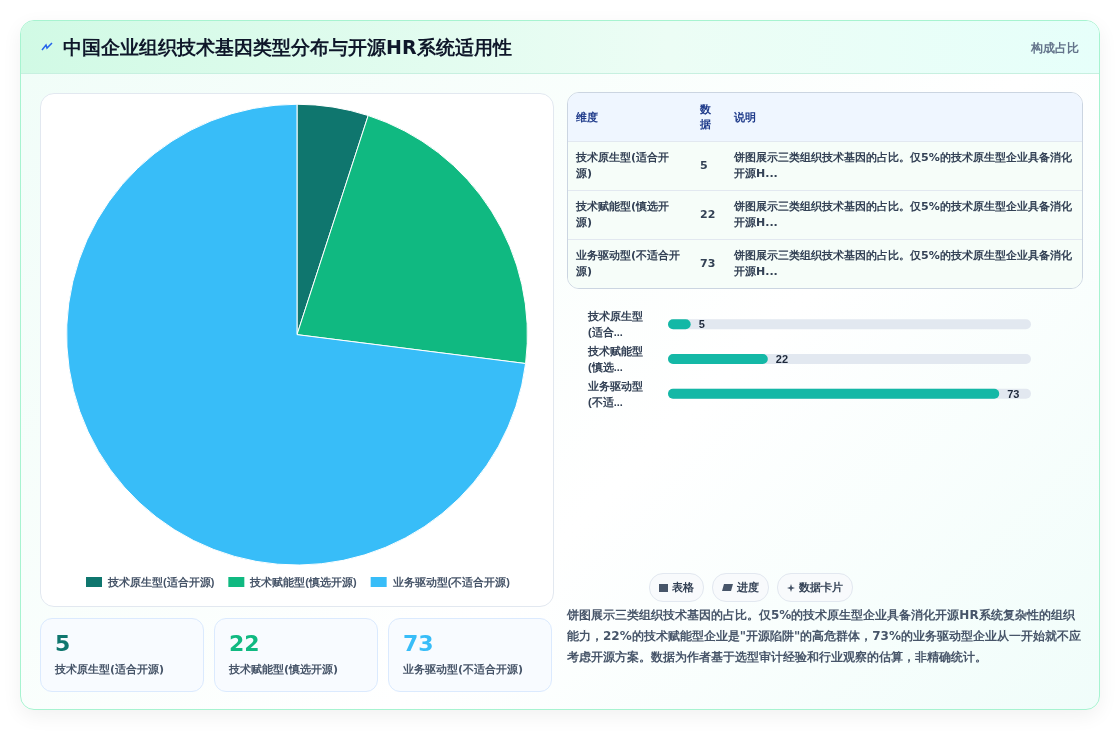  Describe the element at coordinates (782, 359) in the screenshot. I see `data-label: 22` at that location.